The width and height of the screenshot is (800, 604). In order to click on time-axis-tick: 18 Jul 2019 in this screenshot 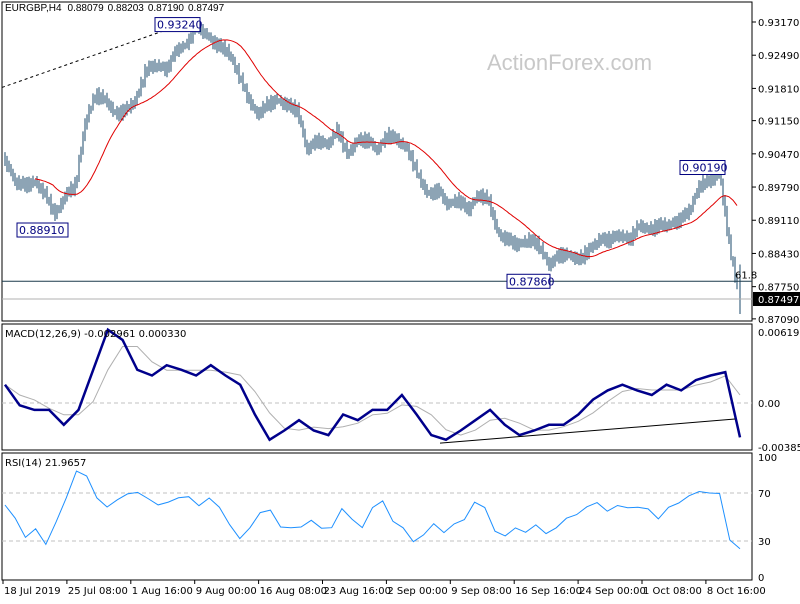, I will do `click(32, 591)`.